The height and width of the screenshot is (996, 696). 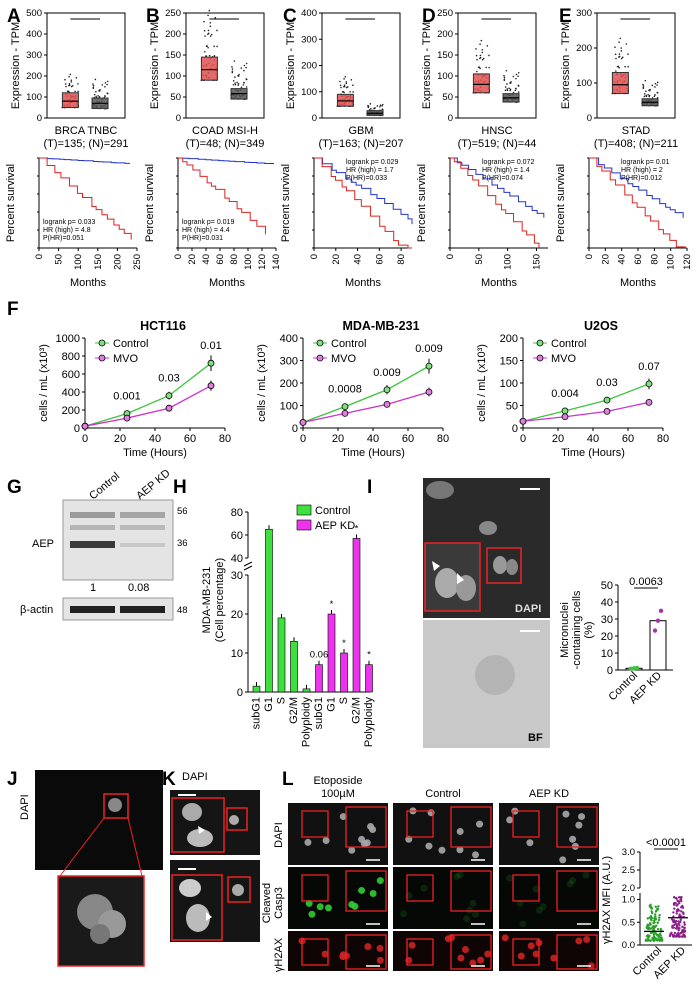 What do you see at coordinates (163, 326) in the screenshot?
I see `growth-title: HCT116` at bounding box center [163, 326].